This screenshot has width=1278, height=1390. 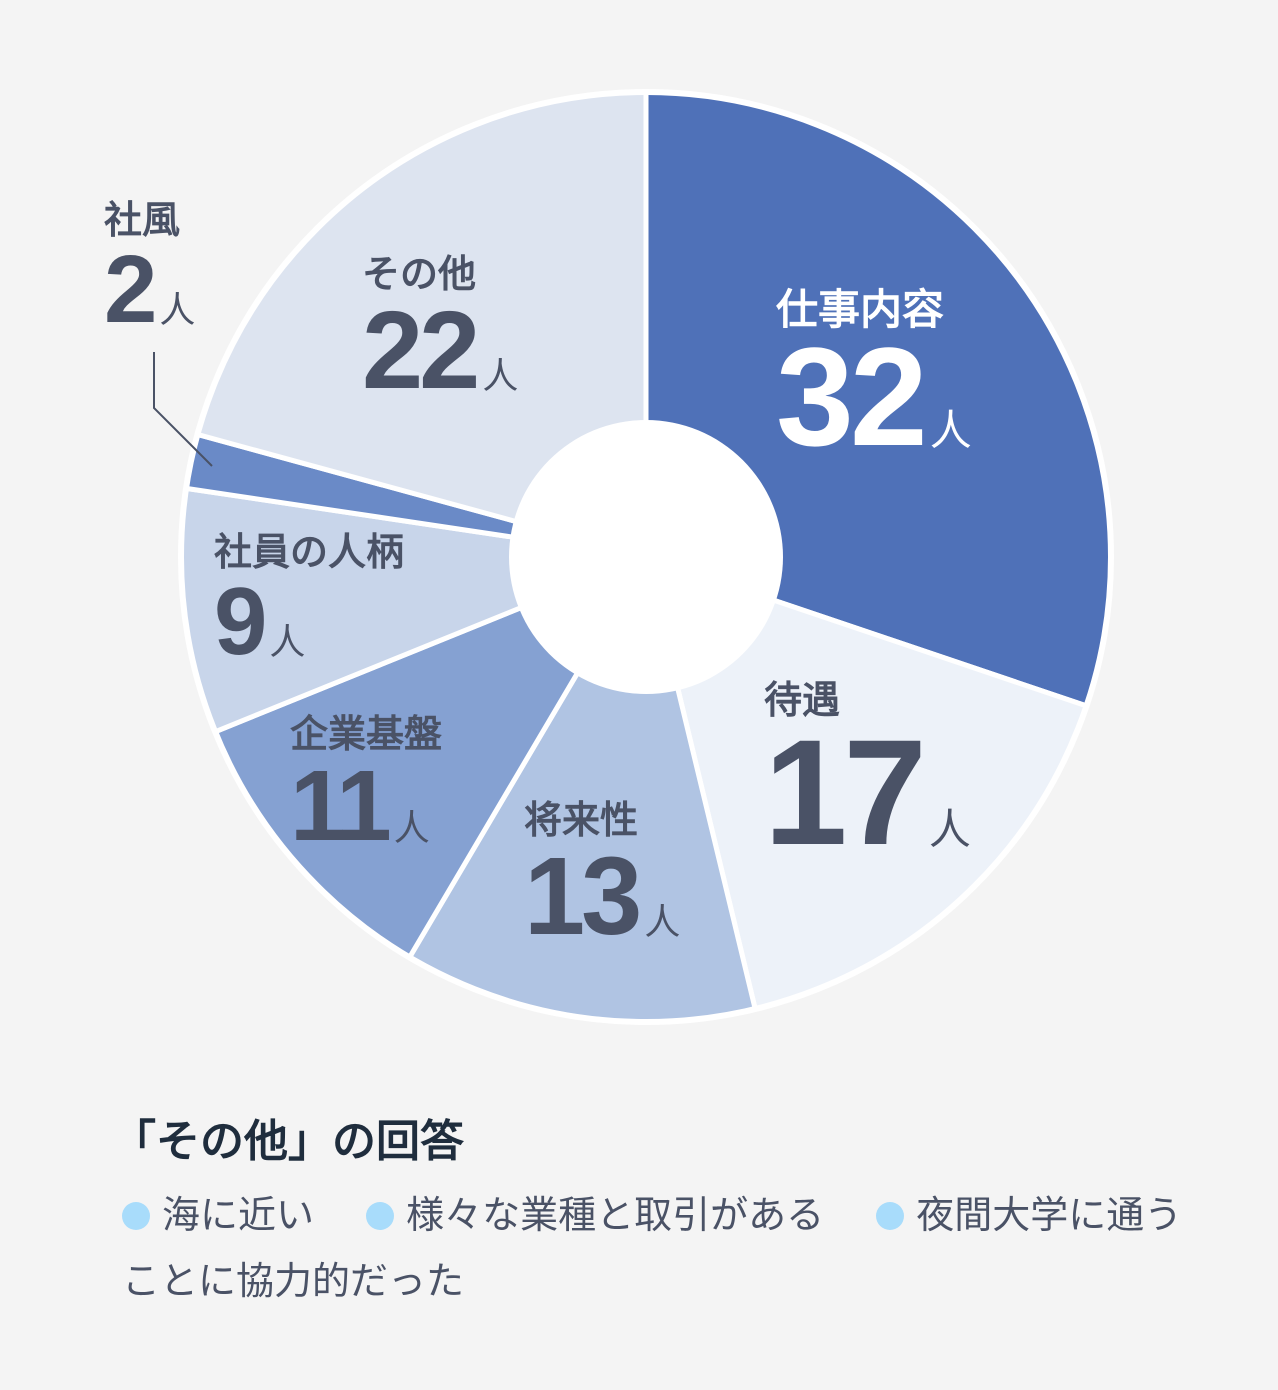 I want to click on answer-item: 海に近い, so click(x=218, y=1215).